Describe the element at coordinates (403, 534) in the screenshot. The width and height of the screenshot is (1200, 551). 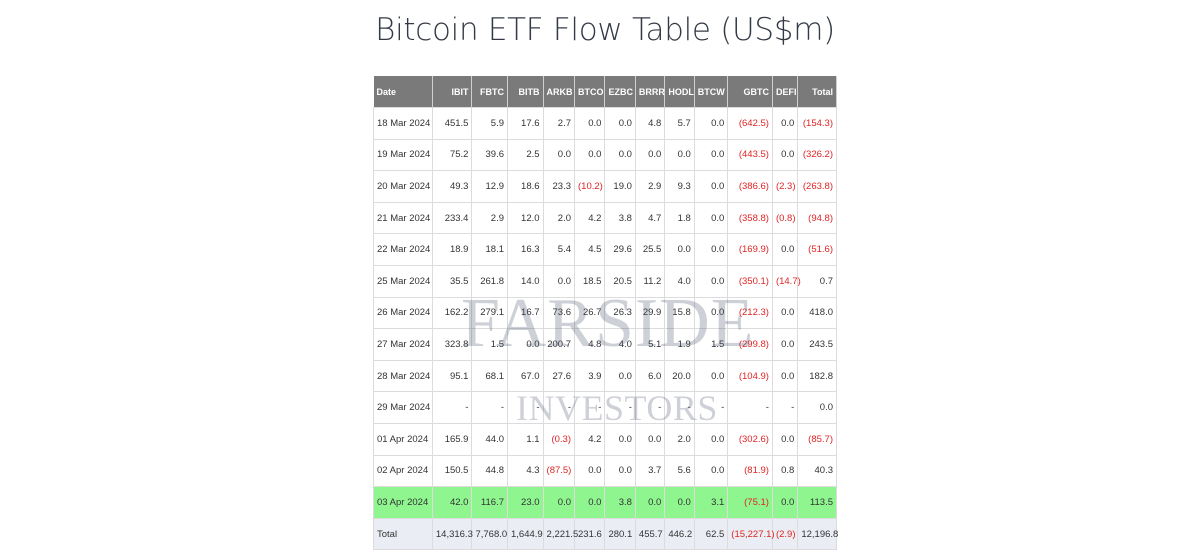
I see `date-cell: Total` at that location.